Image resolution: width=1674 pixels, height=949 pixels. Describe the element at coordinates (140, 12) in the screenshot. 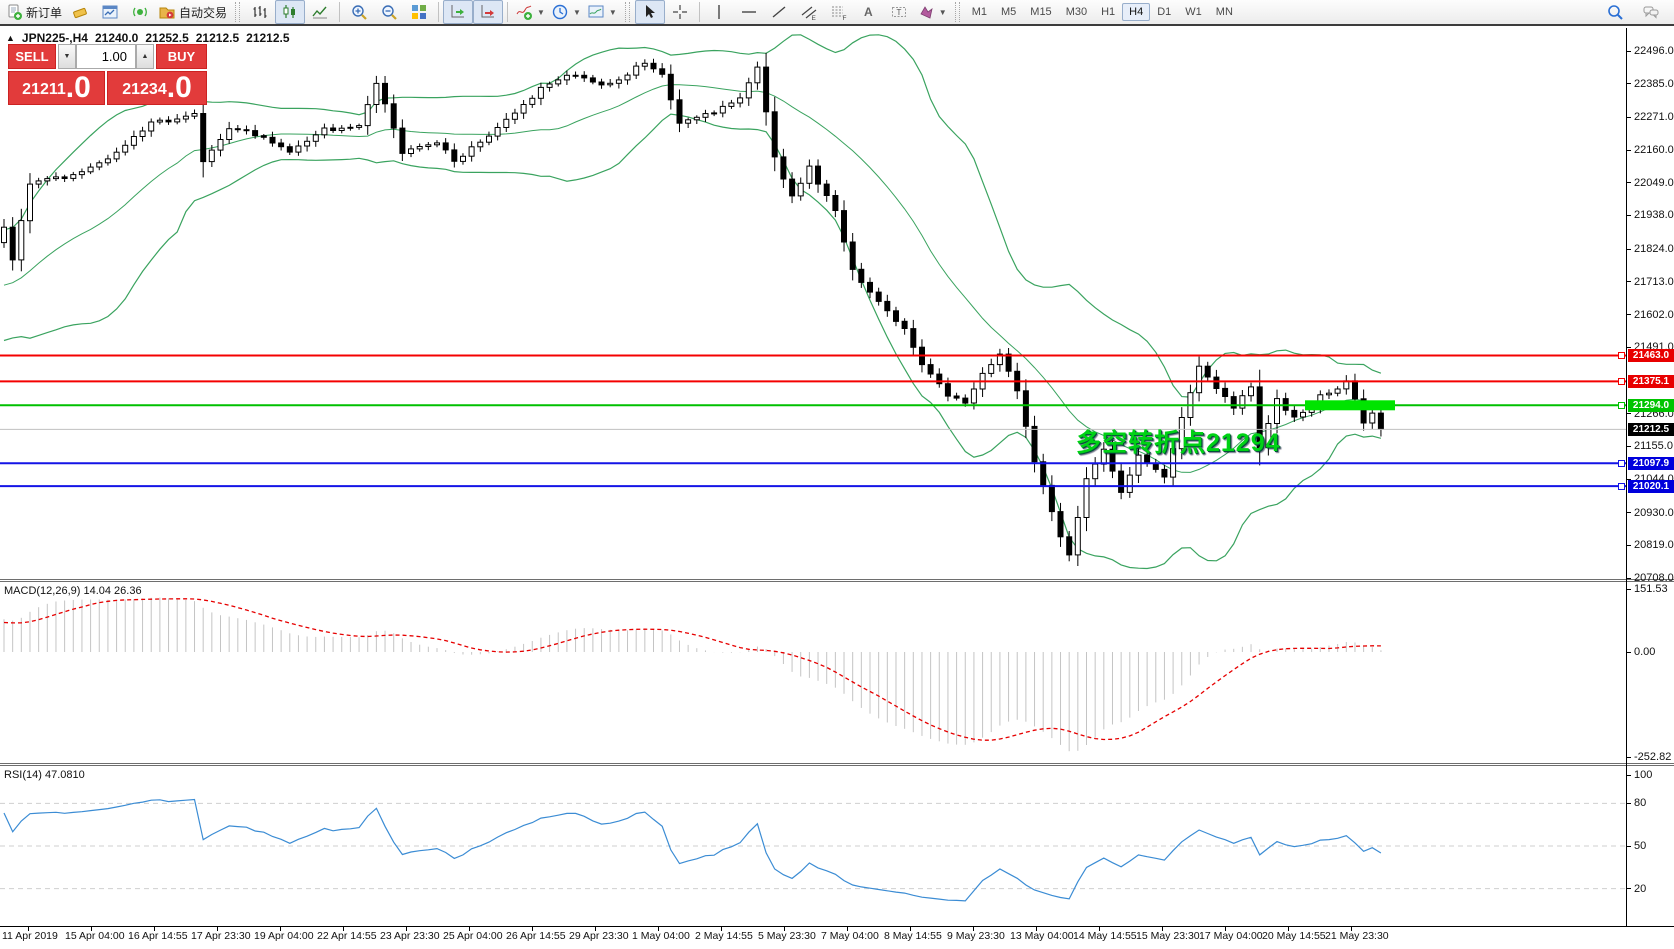

I see `signals-button` at that location.